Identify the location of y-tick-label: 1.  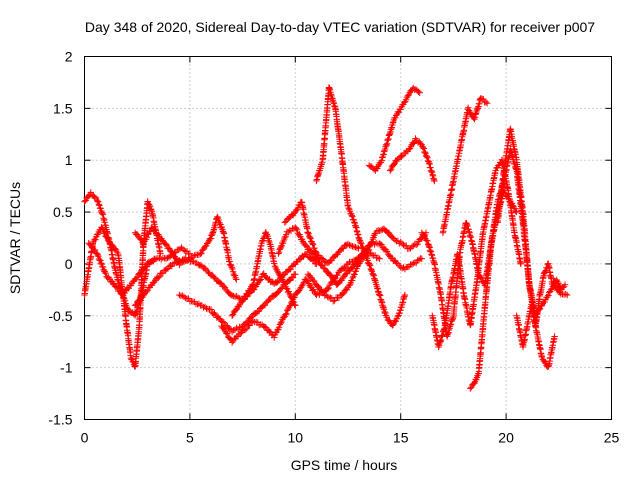
(69, 160).